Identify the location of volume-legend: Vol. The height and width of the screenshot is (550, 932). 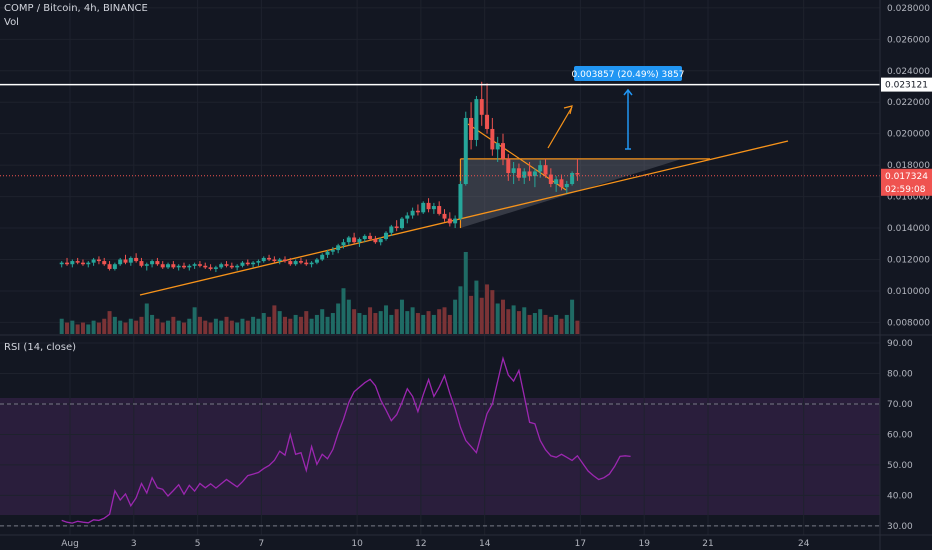
(11, 22).